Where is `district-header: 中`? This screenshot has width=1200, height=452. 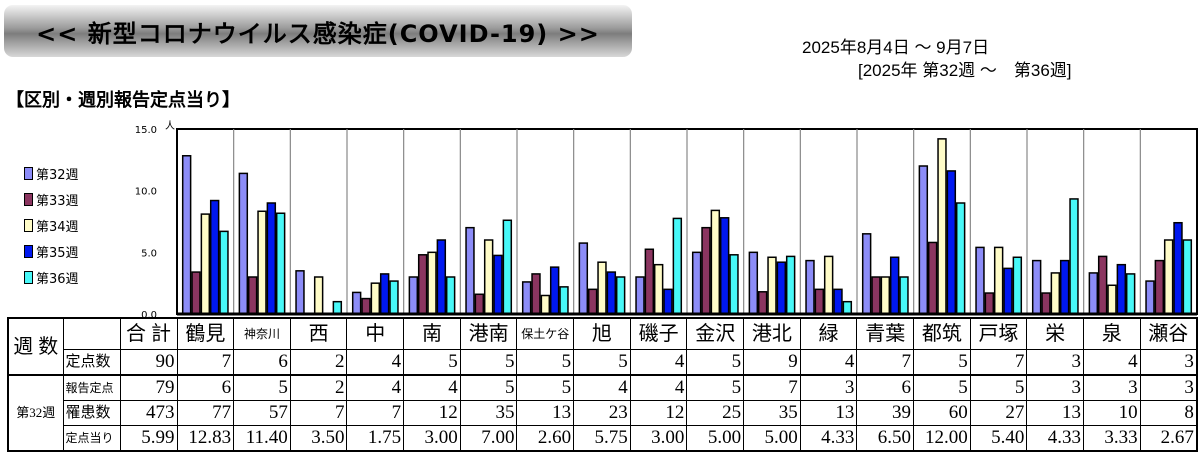
district-header: 中 is located at coordinates (375, 333).